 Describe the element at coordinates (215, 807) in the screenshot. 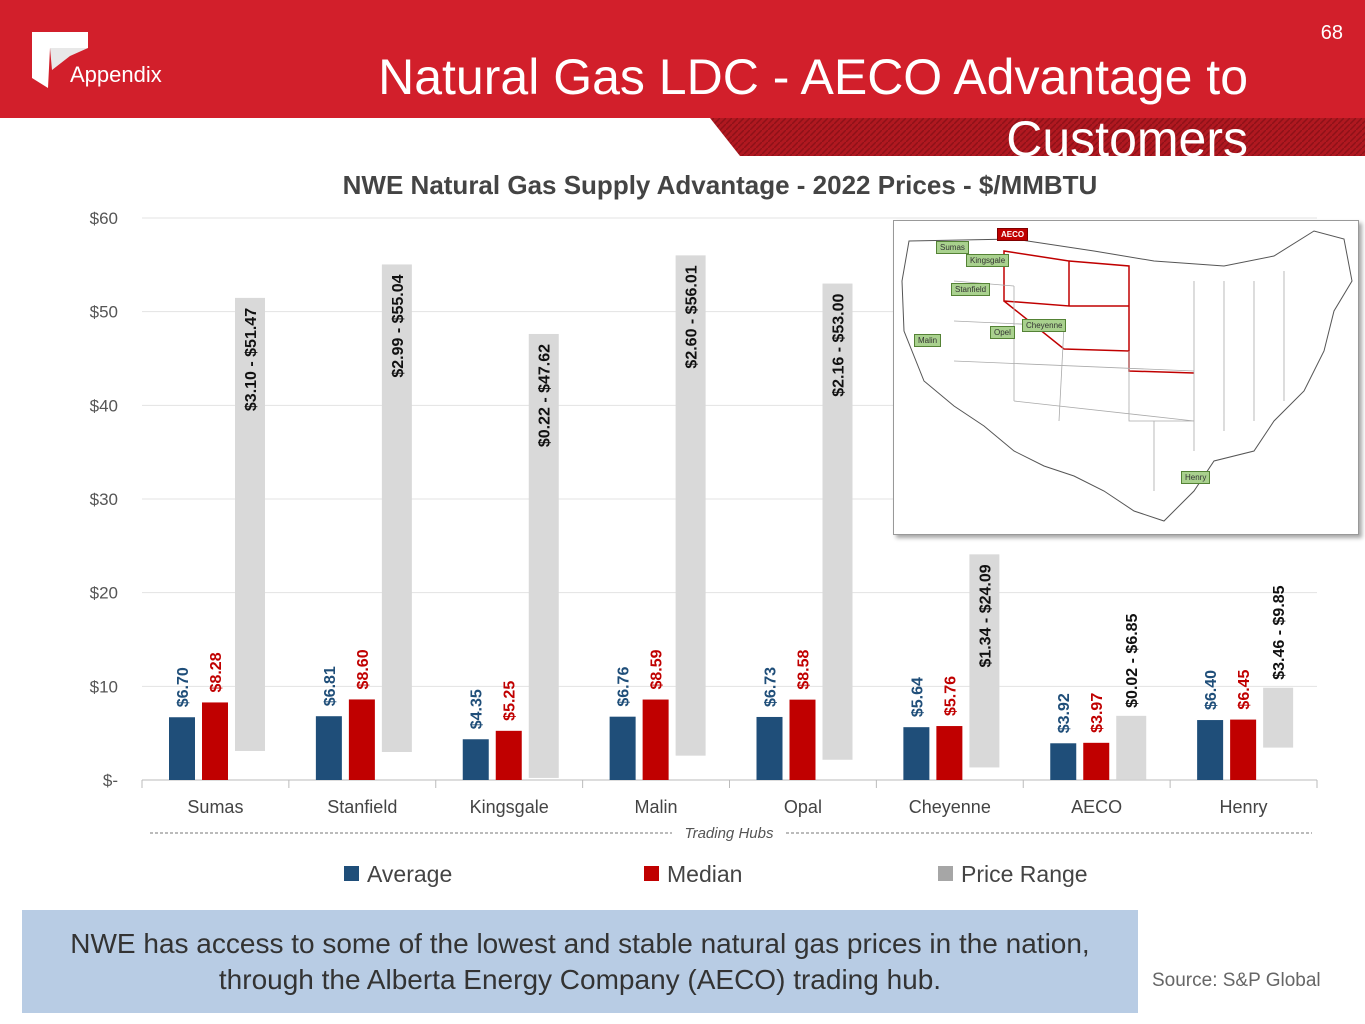

I see `category-label: Sumas` at that location.